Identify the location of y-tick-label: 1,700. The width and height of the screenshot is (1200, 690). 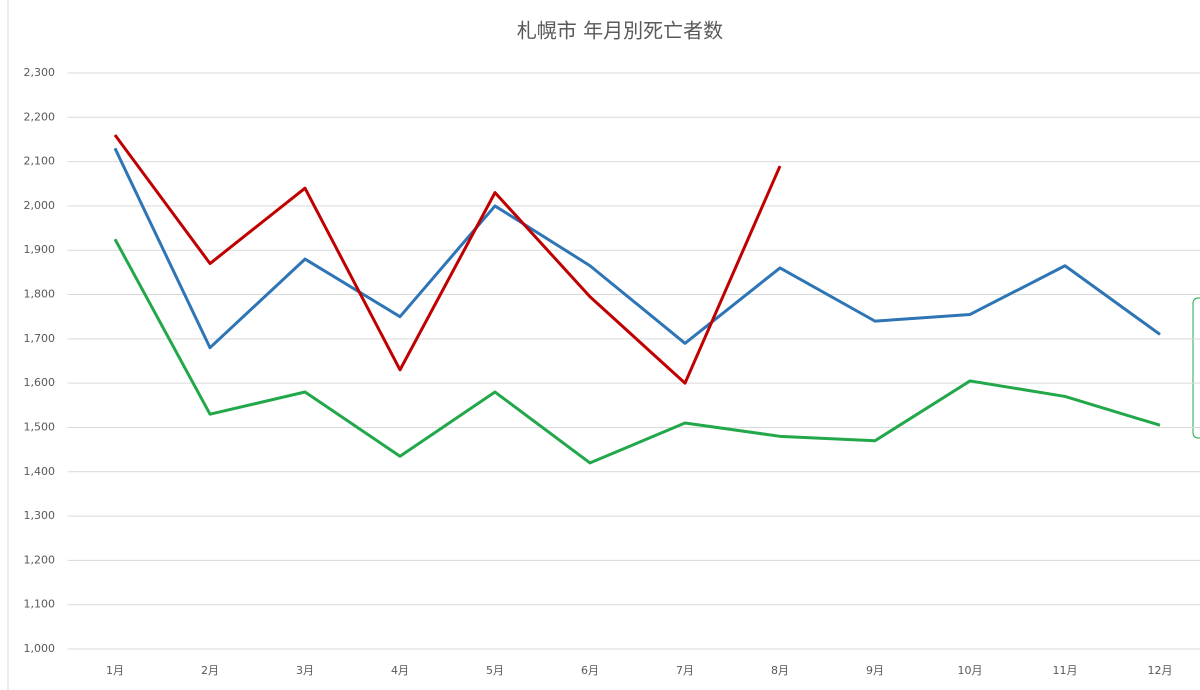
(40, 338).